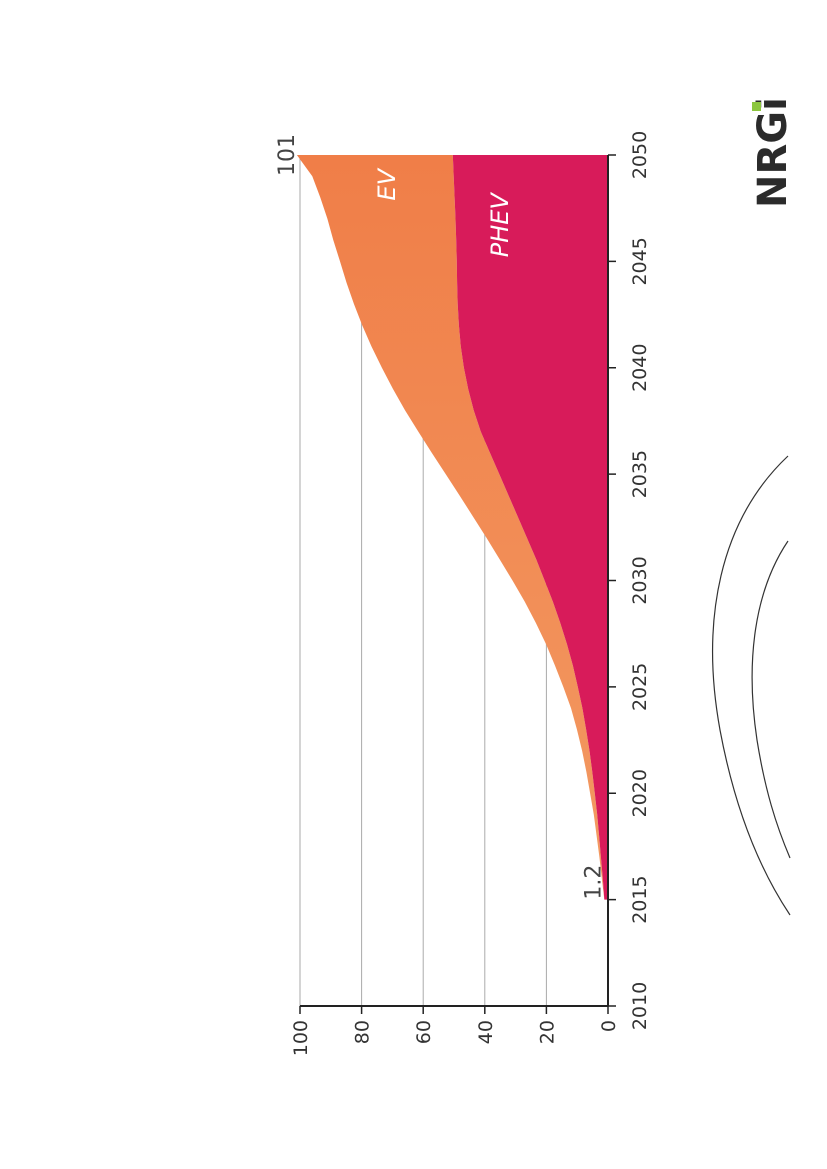  Describe the element at coordinates (640, 1006) in the screenshot. I see `x-tick-label-2010: 2010` at that location.